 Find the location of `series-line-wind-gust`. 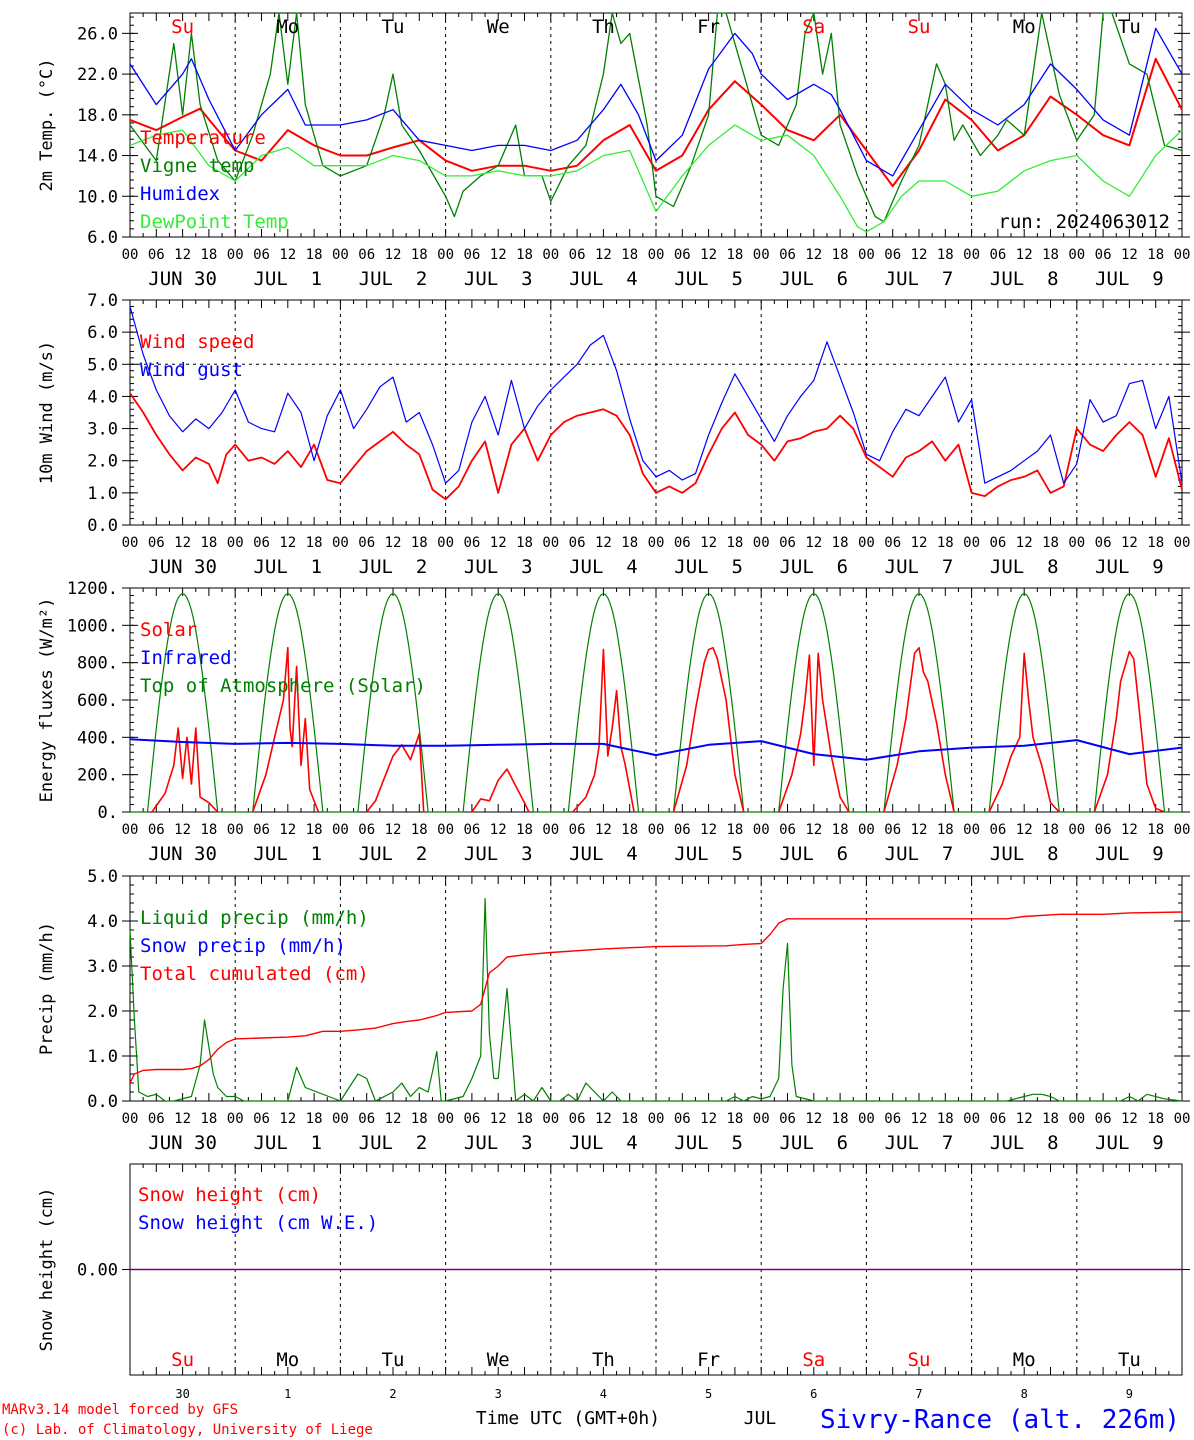

series-line-wind-gust is located at coordinates (656, 395).